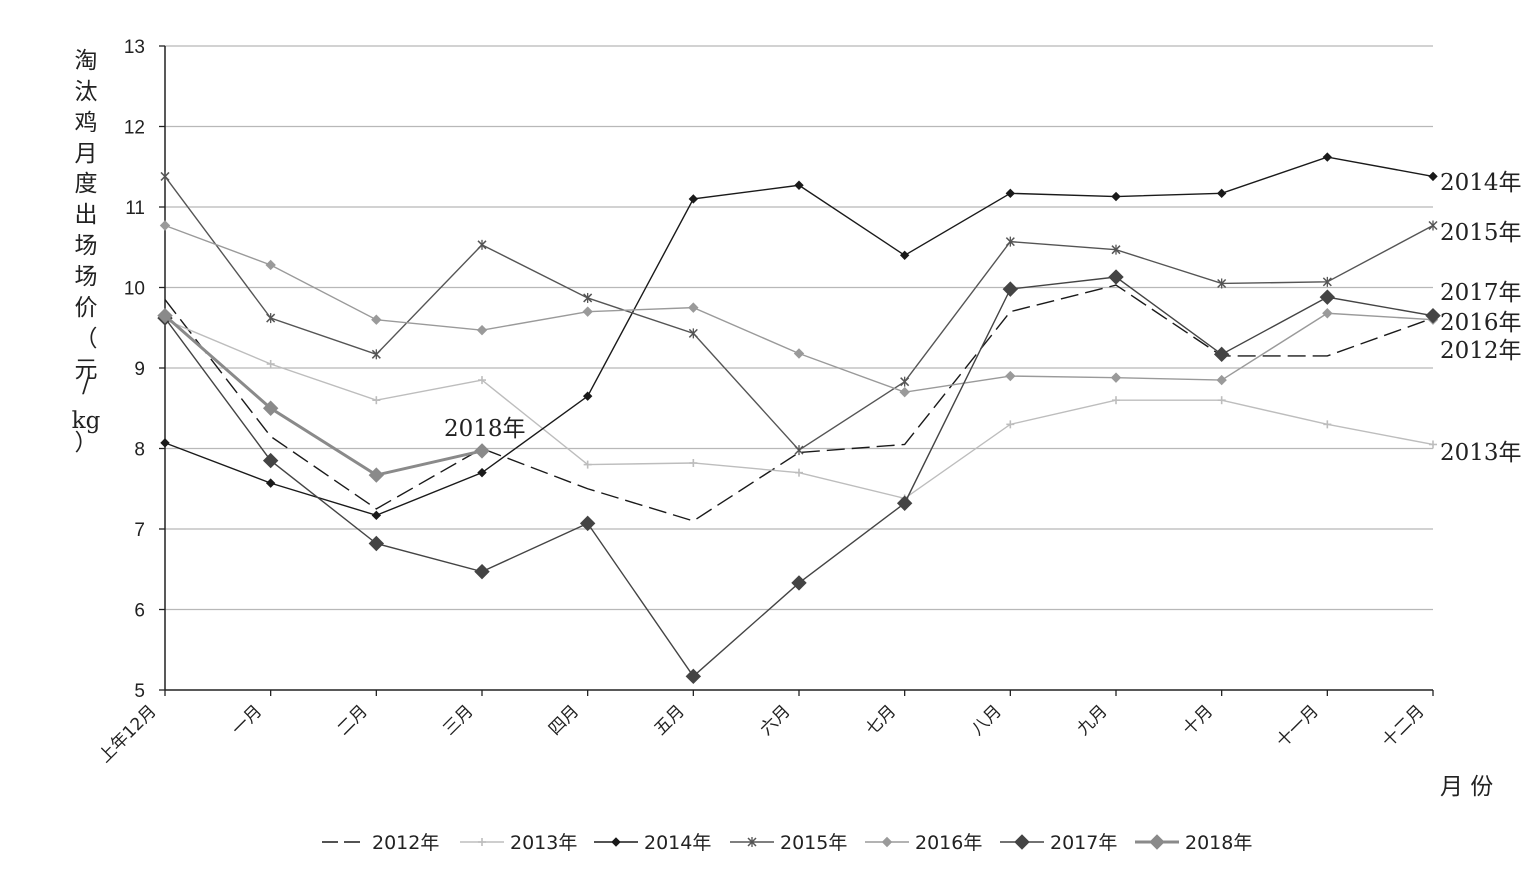  I want to click on x-tick-label-5: 五月, so click(670, 720).